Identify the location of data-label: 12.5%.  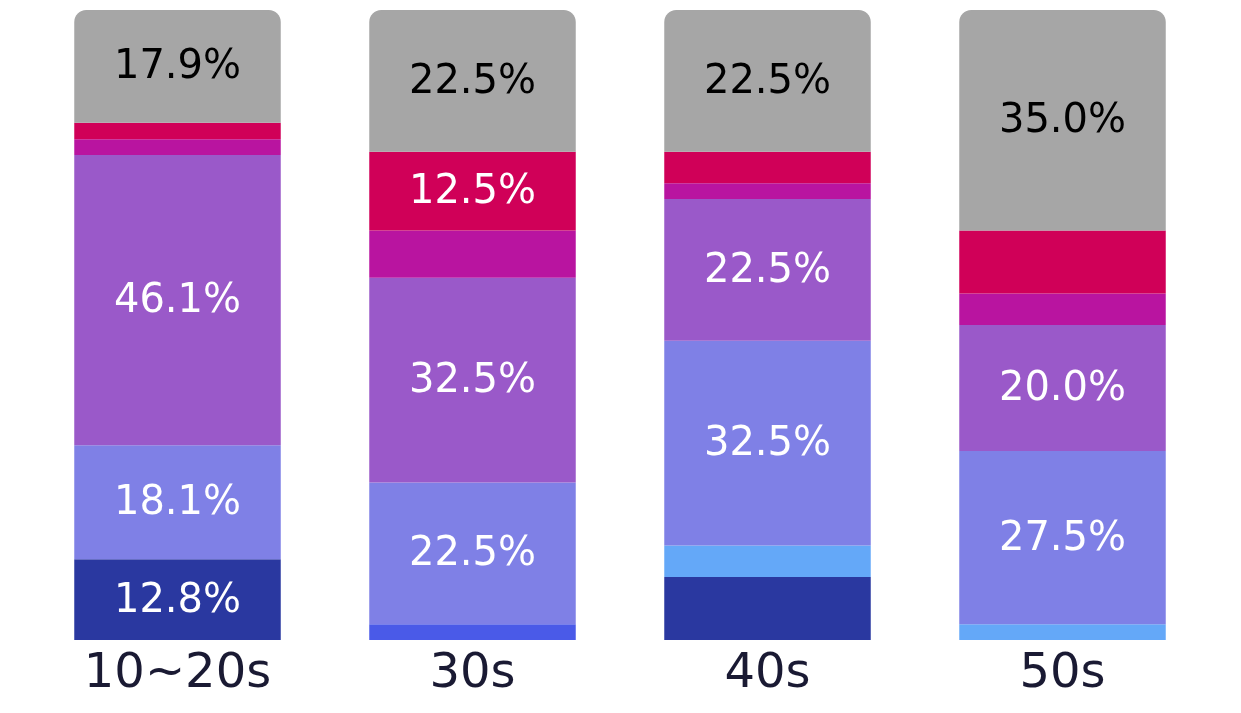
(472, 189).